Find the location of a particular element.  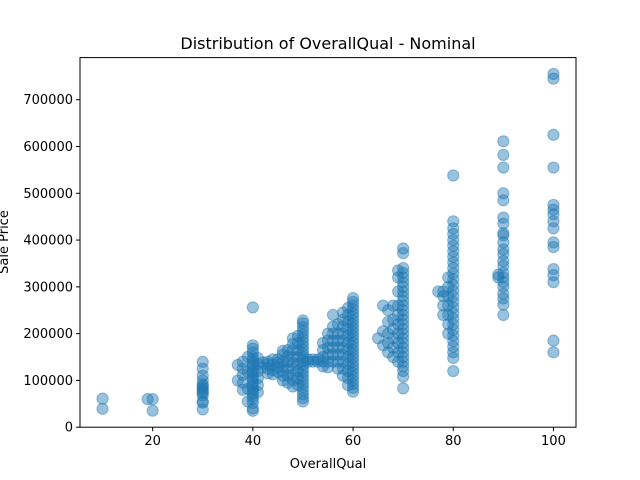

x-tick-label: 20 is located at coordinates (152, 441).